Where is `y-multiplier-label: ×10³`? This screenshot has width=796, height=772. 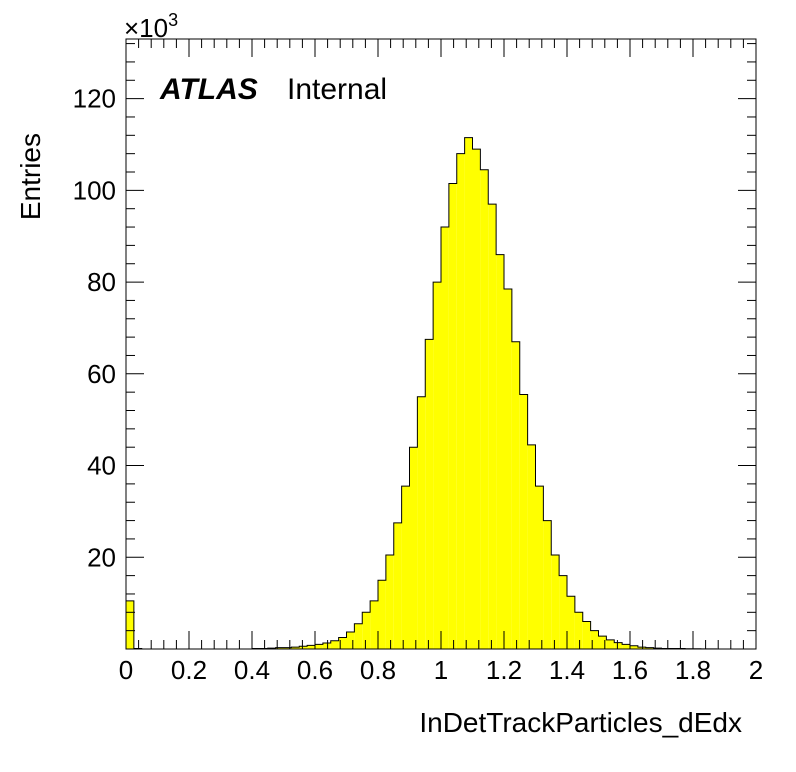 y-multiplier-label: ×10³ is located at coordinates (151, 26).